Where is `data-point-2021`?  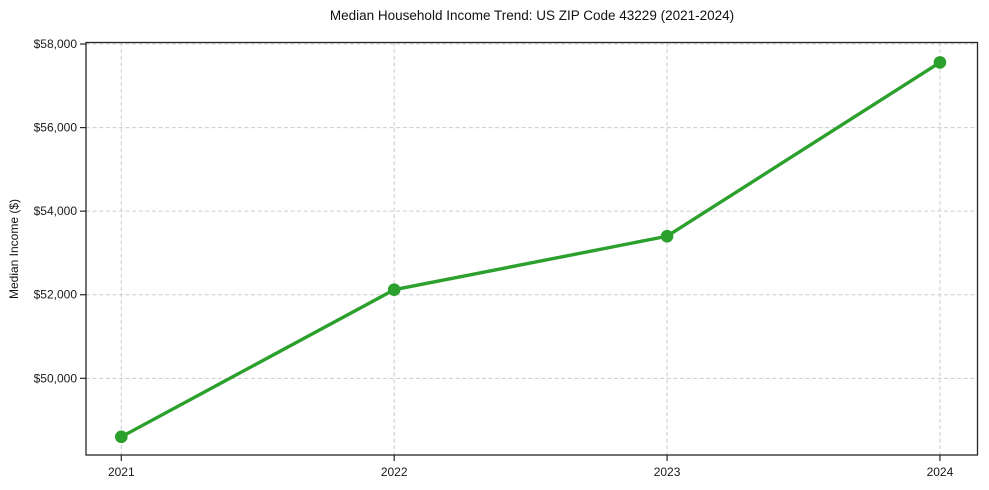
data-point-2021 is located at coordinates (121, 437).